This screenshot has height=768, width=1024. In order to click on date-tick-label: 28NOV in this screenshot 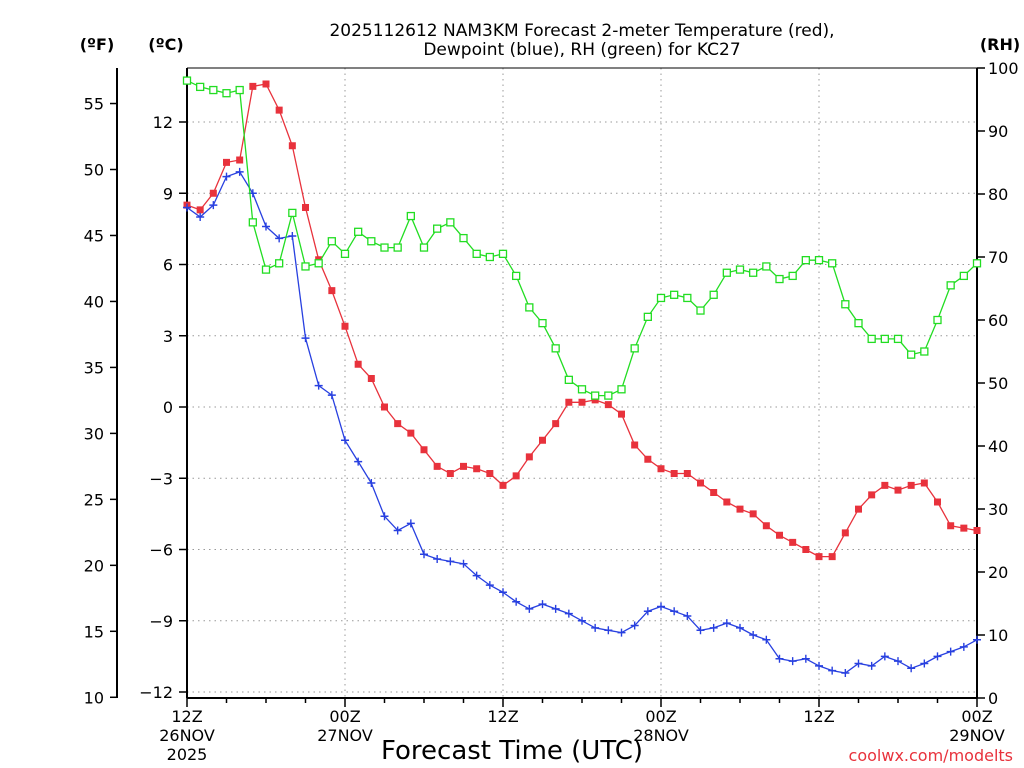, I will do `click(661, 735)`.